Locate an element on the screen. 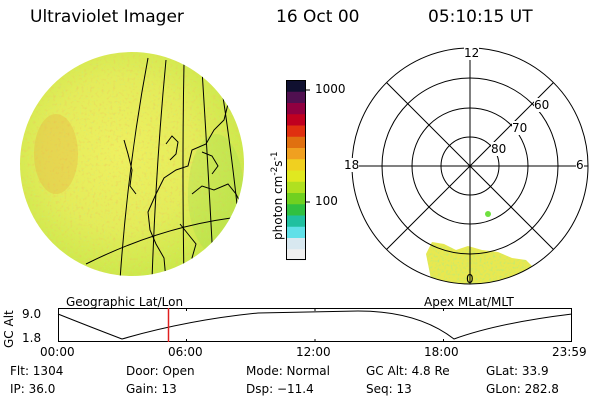 This screenshot has width=600, height=400. mlt-label-12: 12 is located at coordinates (472, 53).